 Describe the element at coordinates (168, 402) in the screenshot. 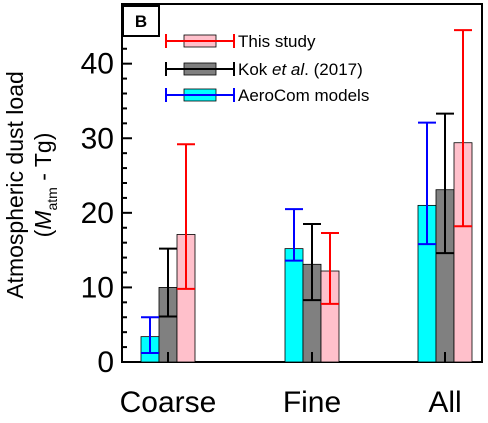

I see `x-tick-label: Coarse` at that location.